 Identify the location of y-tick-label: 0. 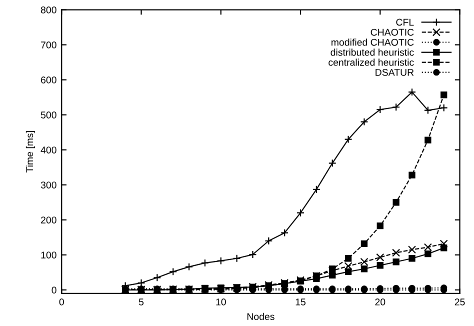
(54, 290).